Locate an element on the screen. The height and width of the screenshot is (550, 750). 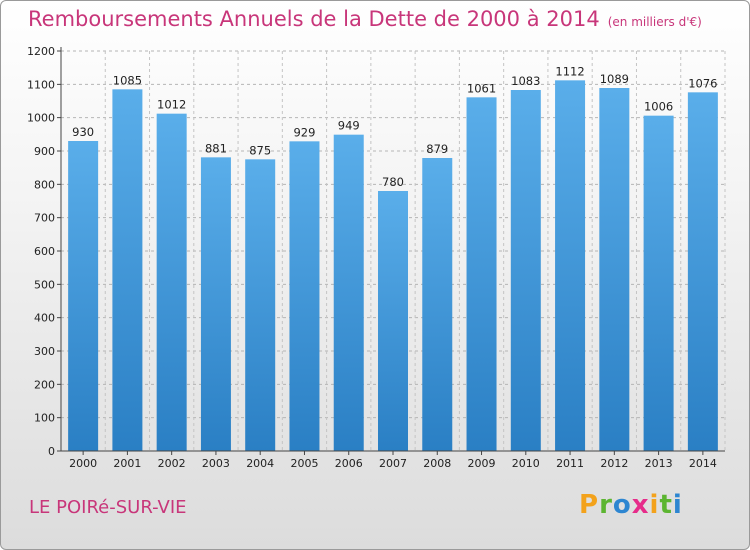
bar-2009 is located at coordinates (481, 274).